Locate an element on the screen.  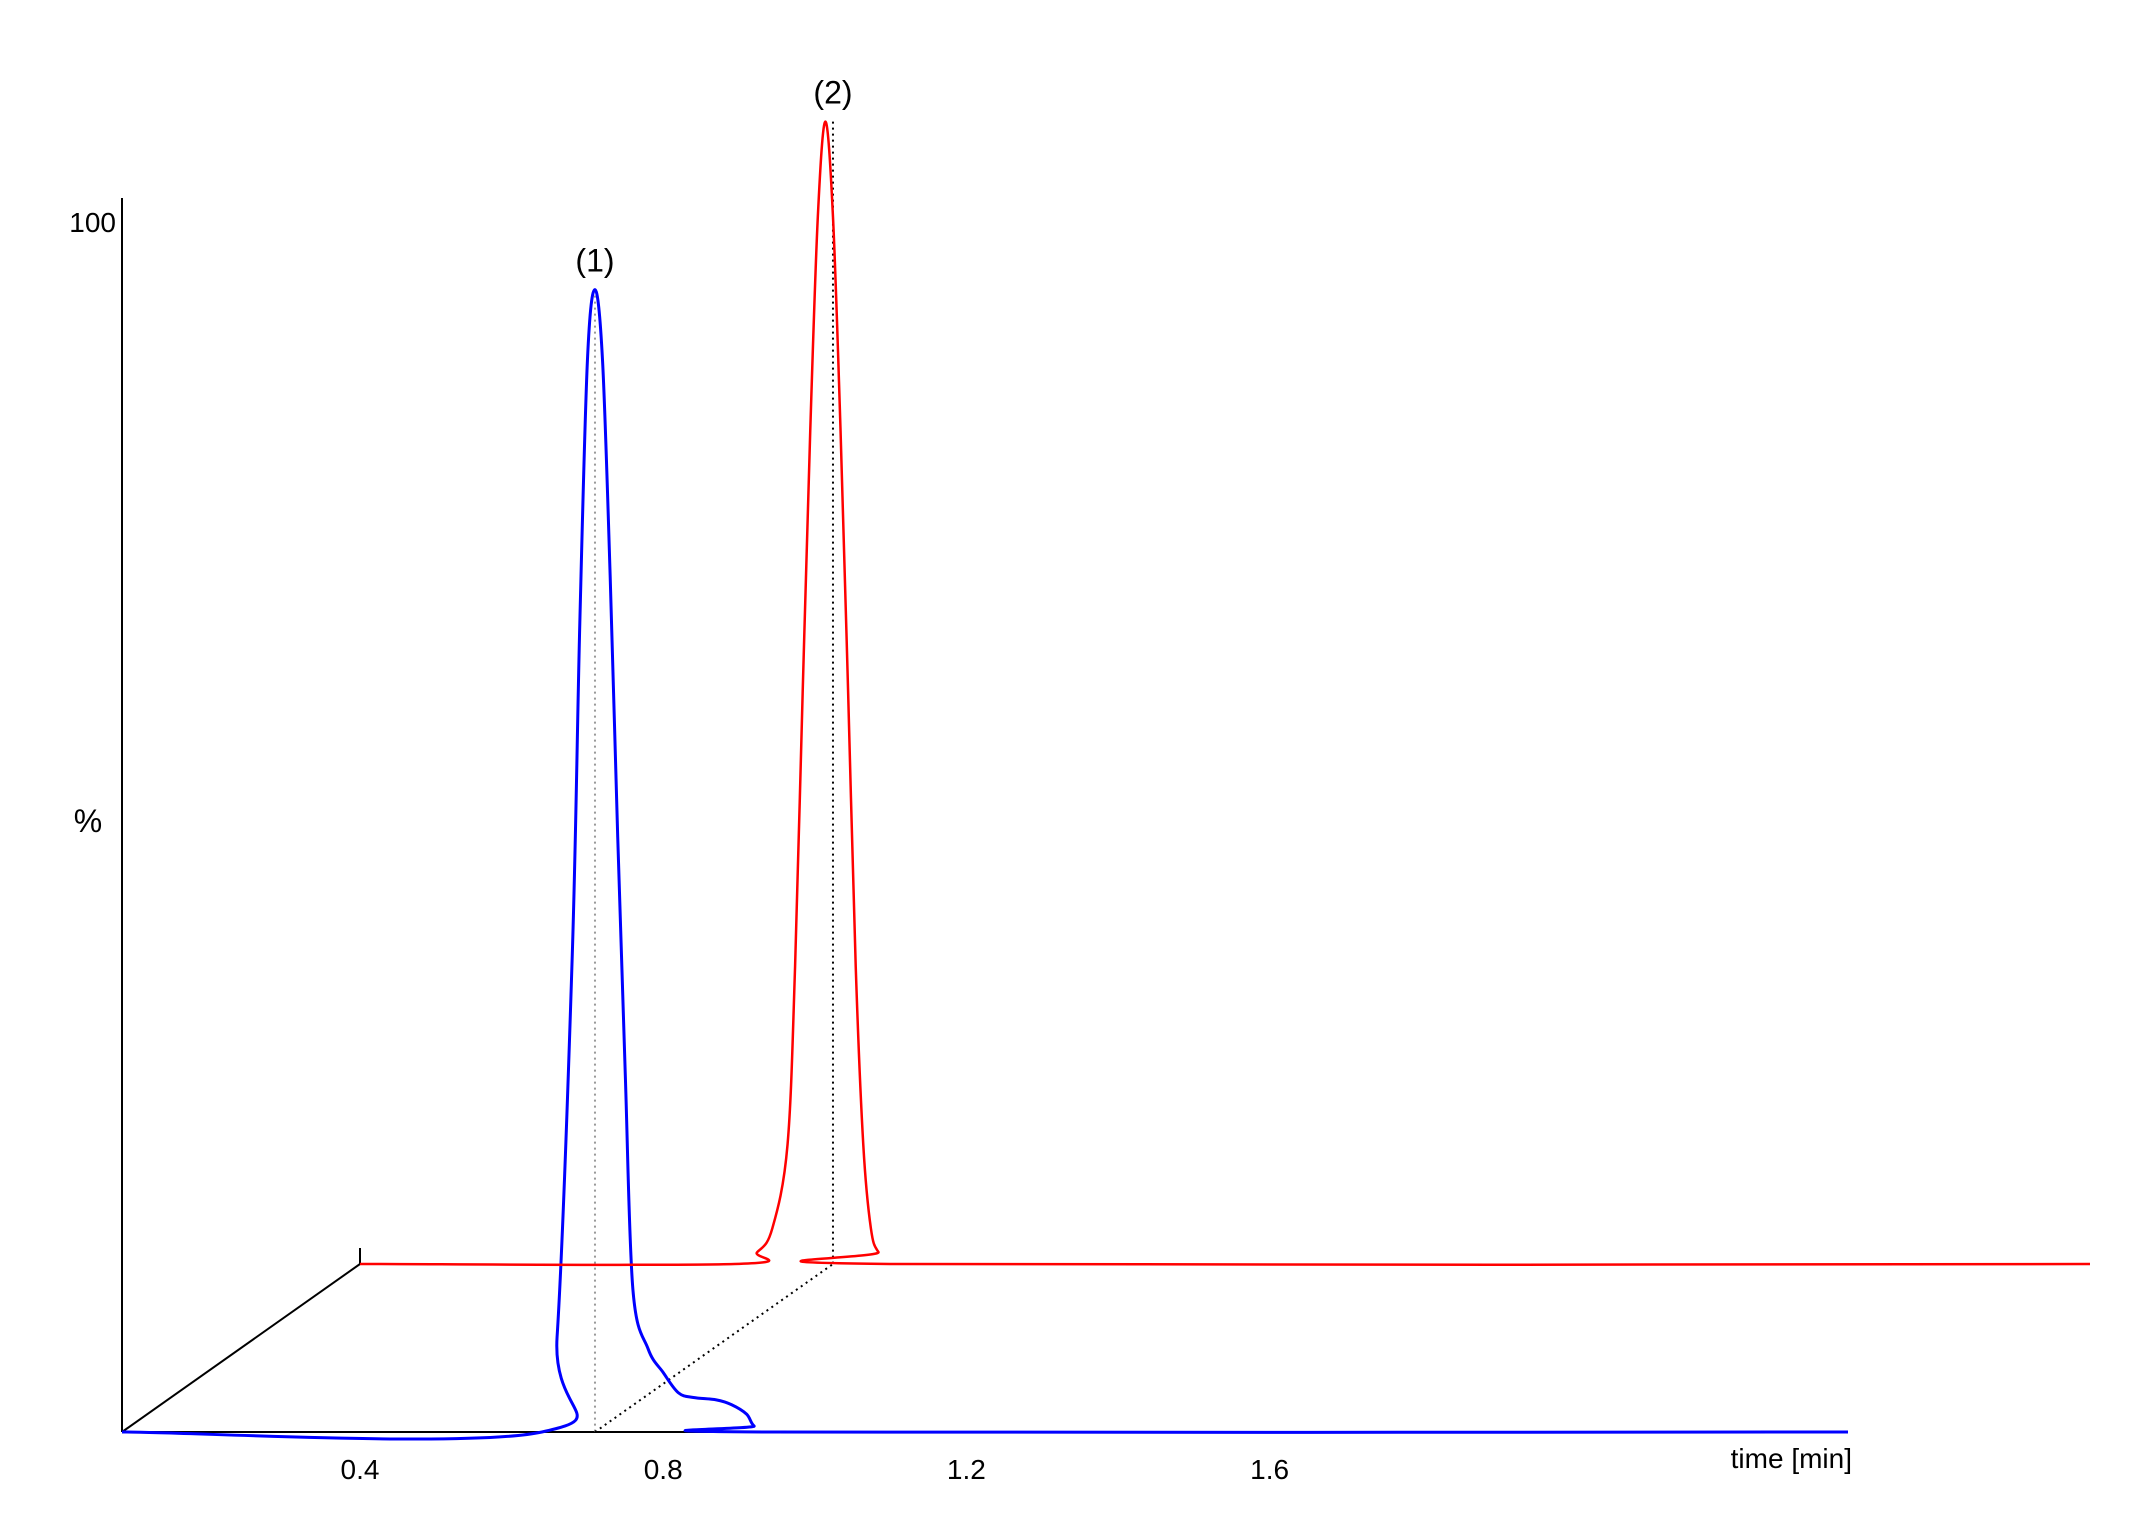
peak-label-2: (2) is located at coordinates (832, 93).